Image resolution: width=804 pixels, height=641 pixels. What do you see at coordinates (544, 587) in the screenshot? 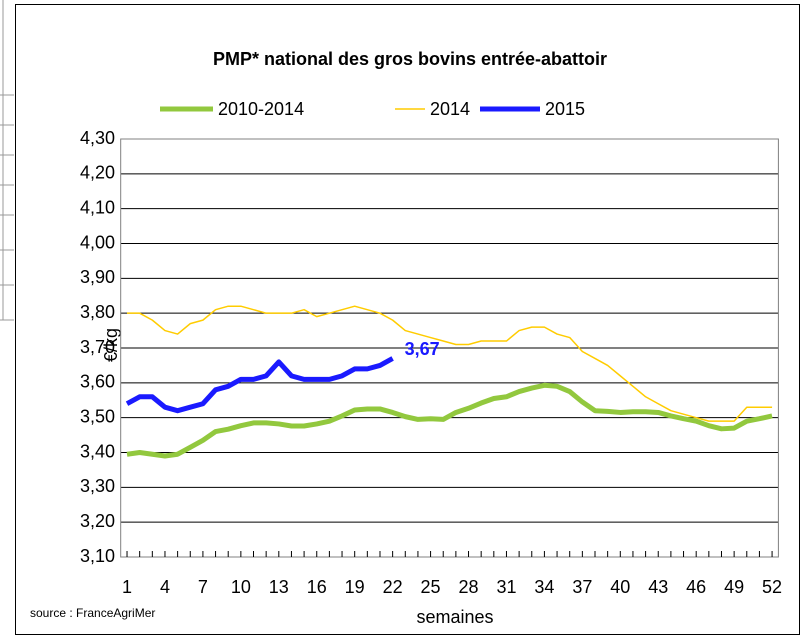
I see `x-tick-label: 34` at bounding box center [544, 587].